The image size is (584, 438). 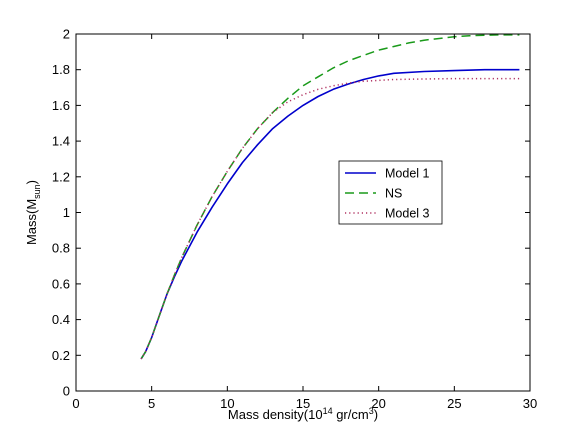 I want to click on legend: Model 1 NS Model 3, so click(x=390, y=192).